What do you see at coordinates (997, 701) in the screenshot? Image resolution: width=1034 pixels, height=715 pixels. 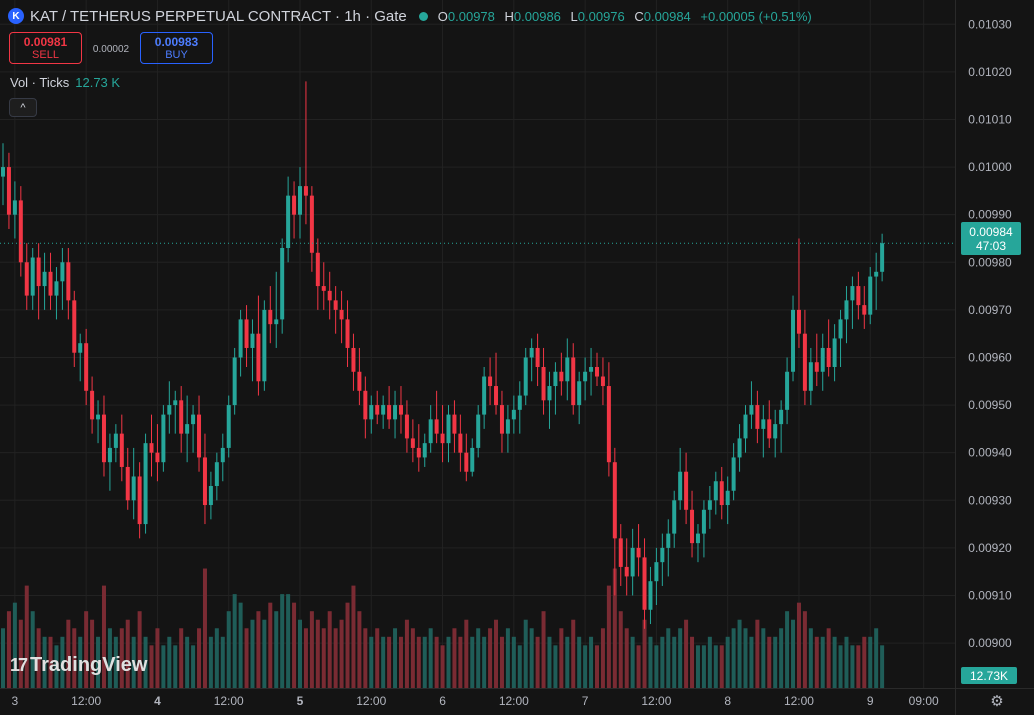 I see `settings-gear-icon: ⚙` at bounding box center [997, 701].